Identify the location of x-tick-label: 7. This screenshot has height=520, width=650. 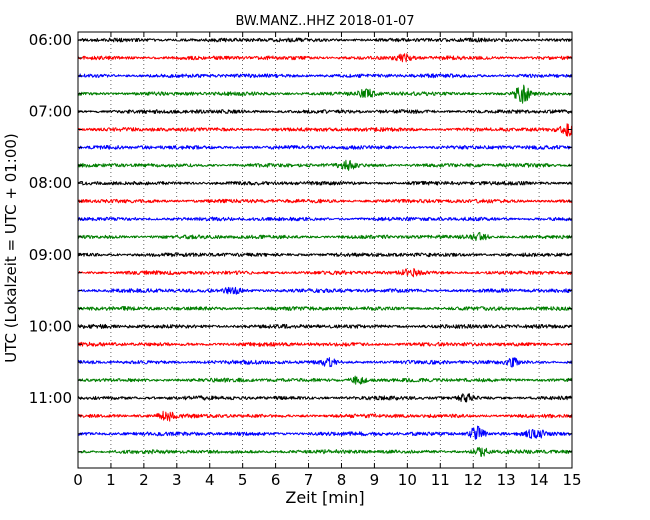
(309, 480).